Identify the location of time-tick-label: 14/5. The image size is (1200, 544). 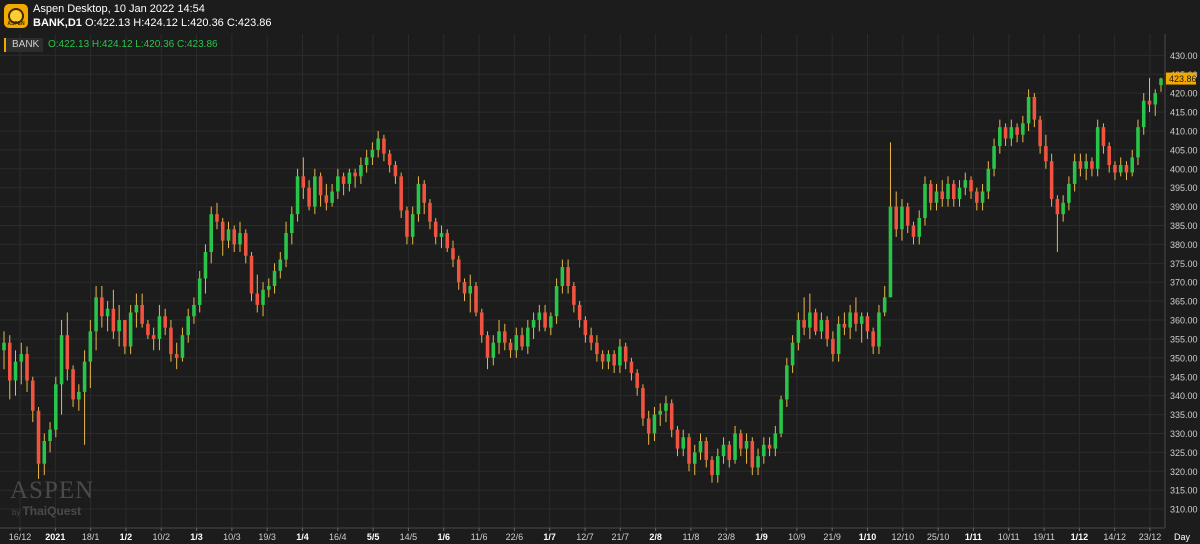
(409, 537).